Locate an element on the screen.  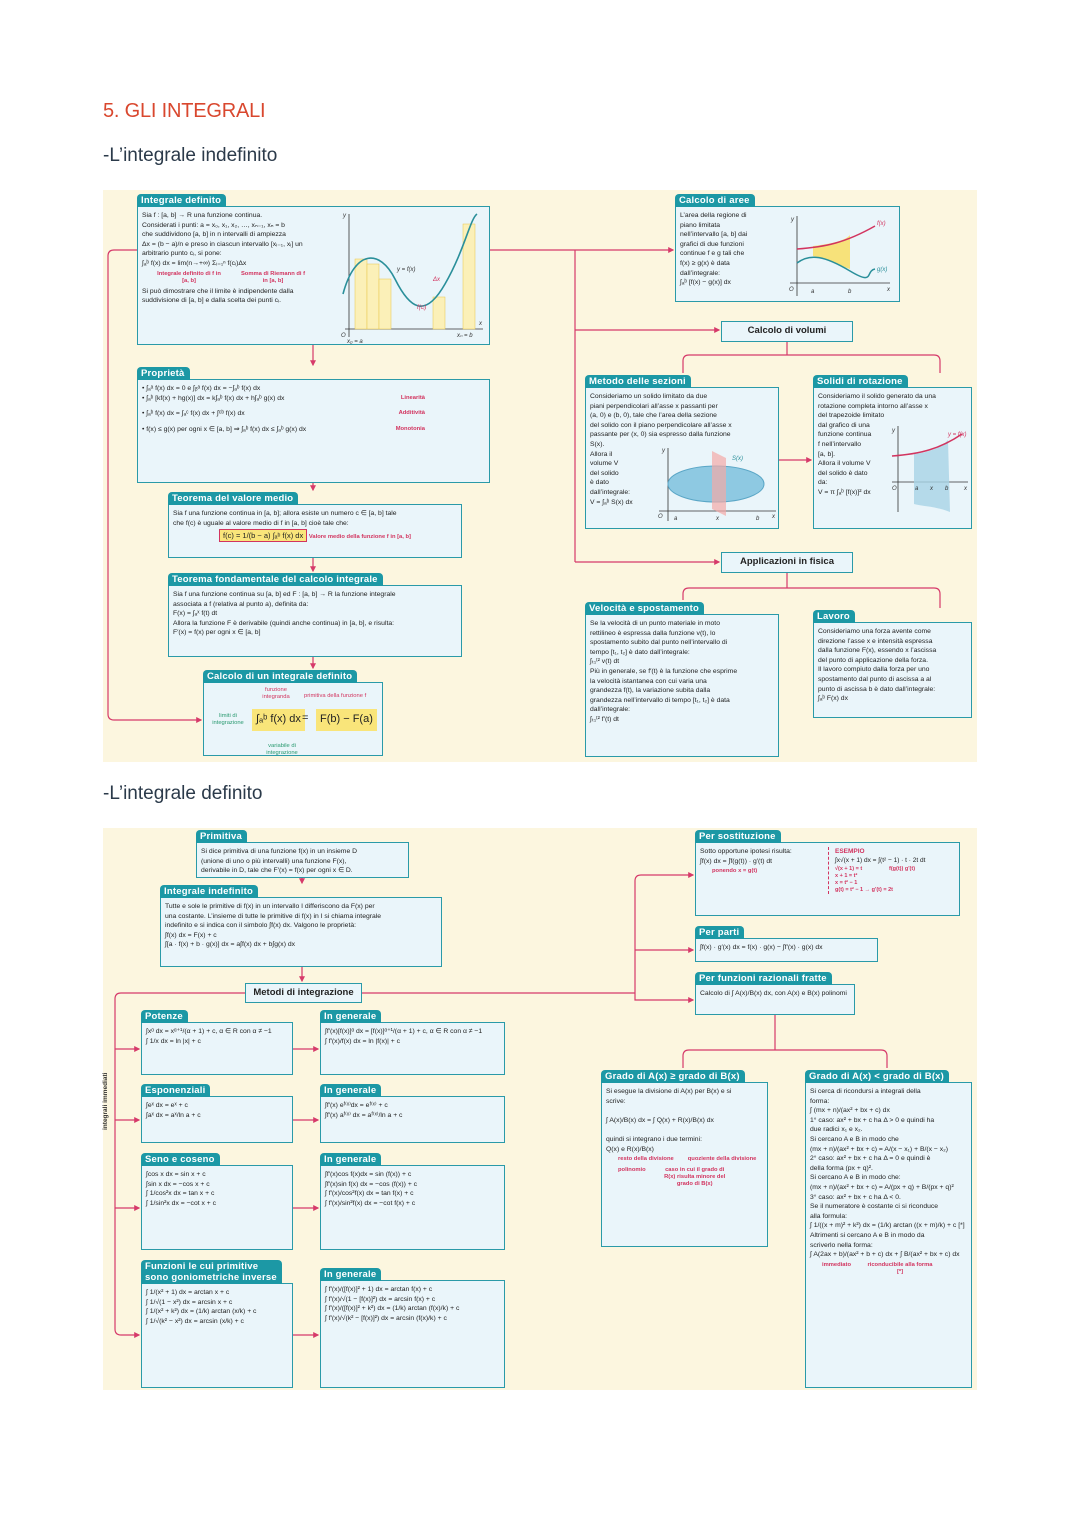
proprieta-property-label: Linearità is located at coordinates (412, 397).